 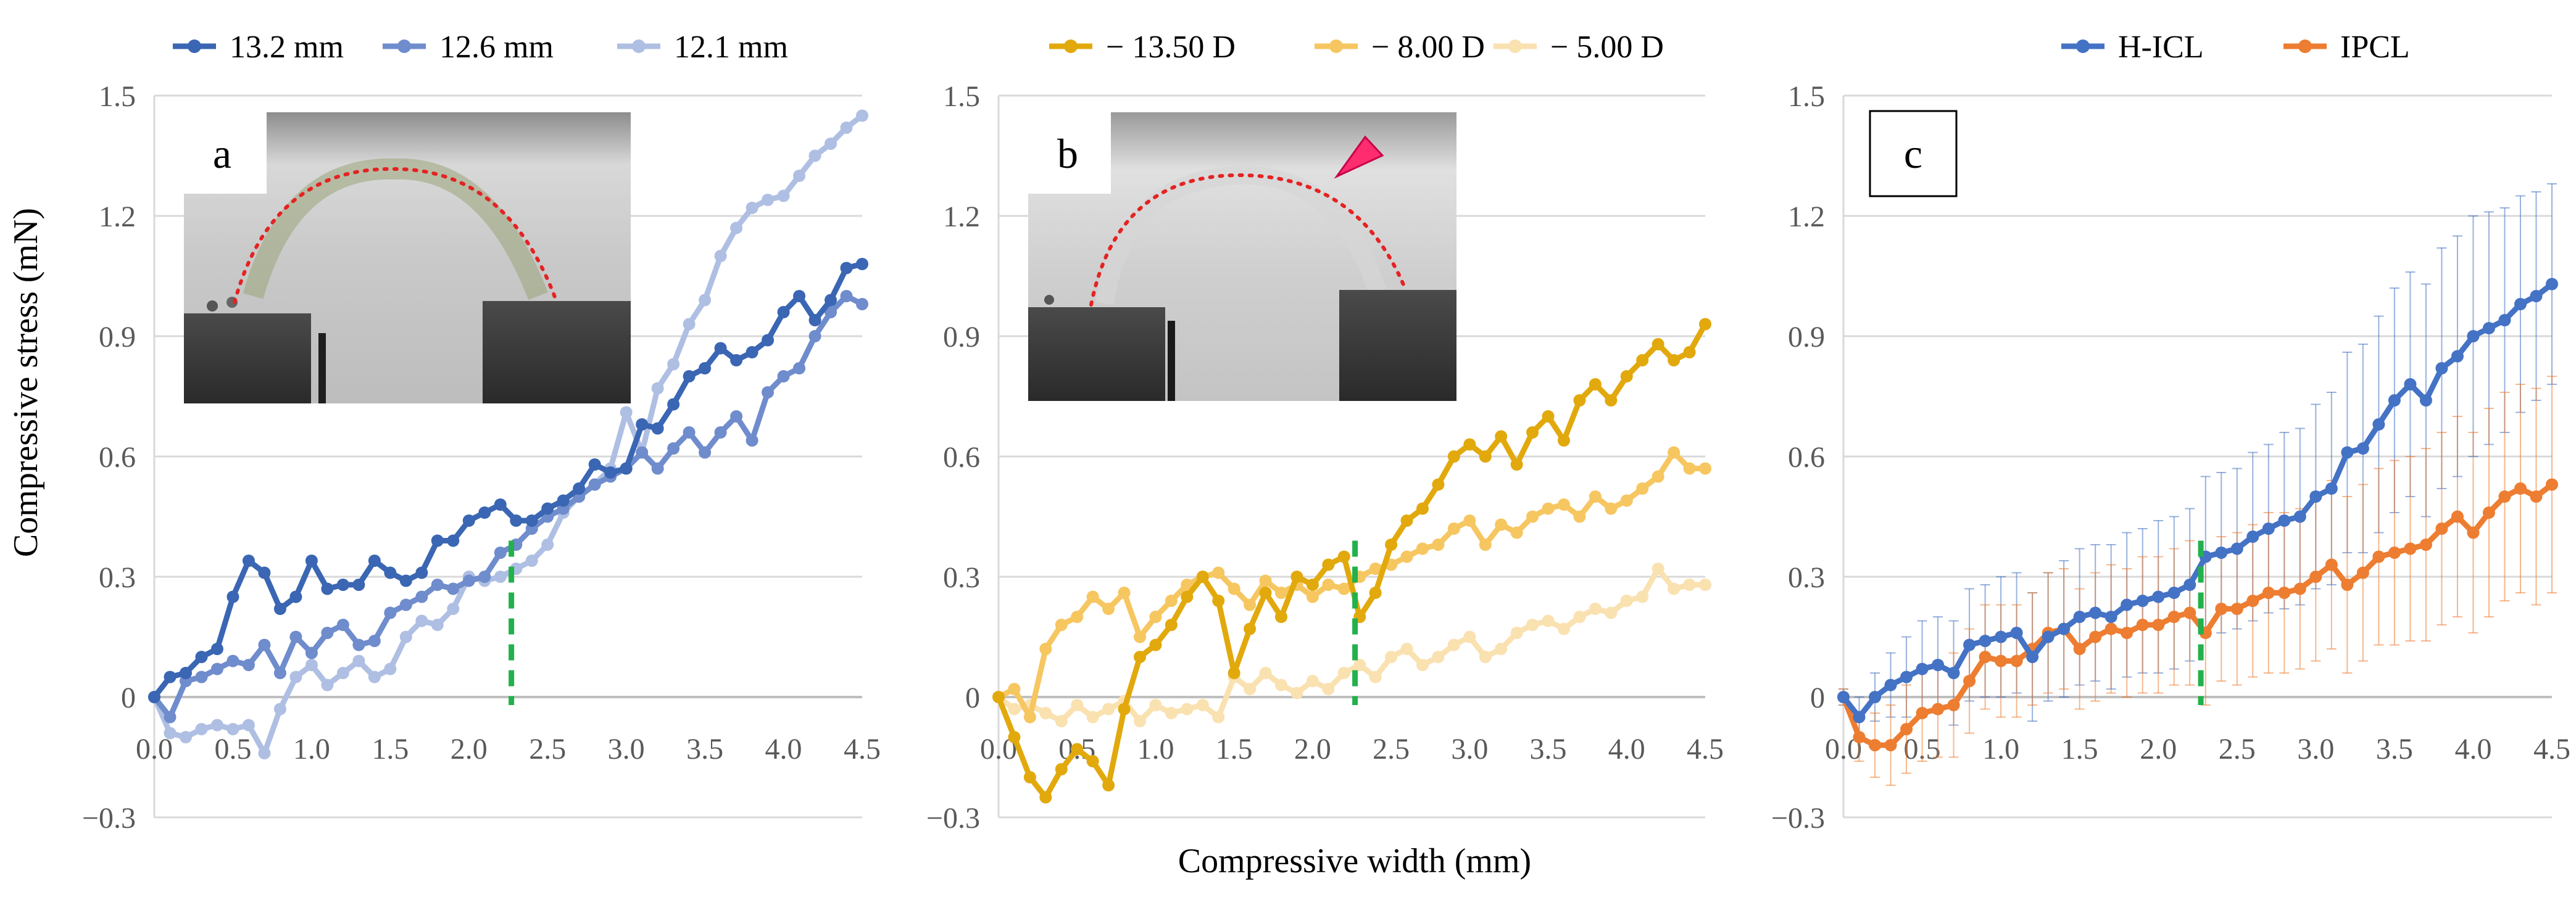 What do you see at coordinates (222, 154) in the screenshot?
I see `panel-label: a` at bounding box center [222, 154].